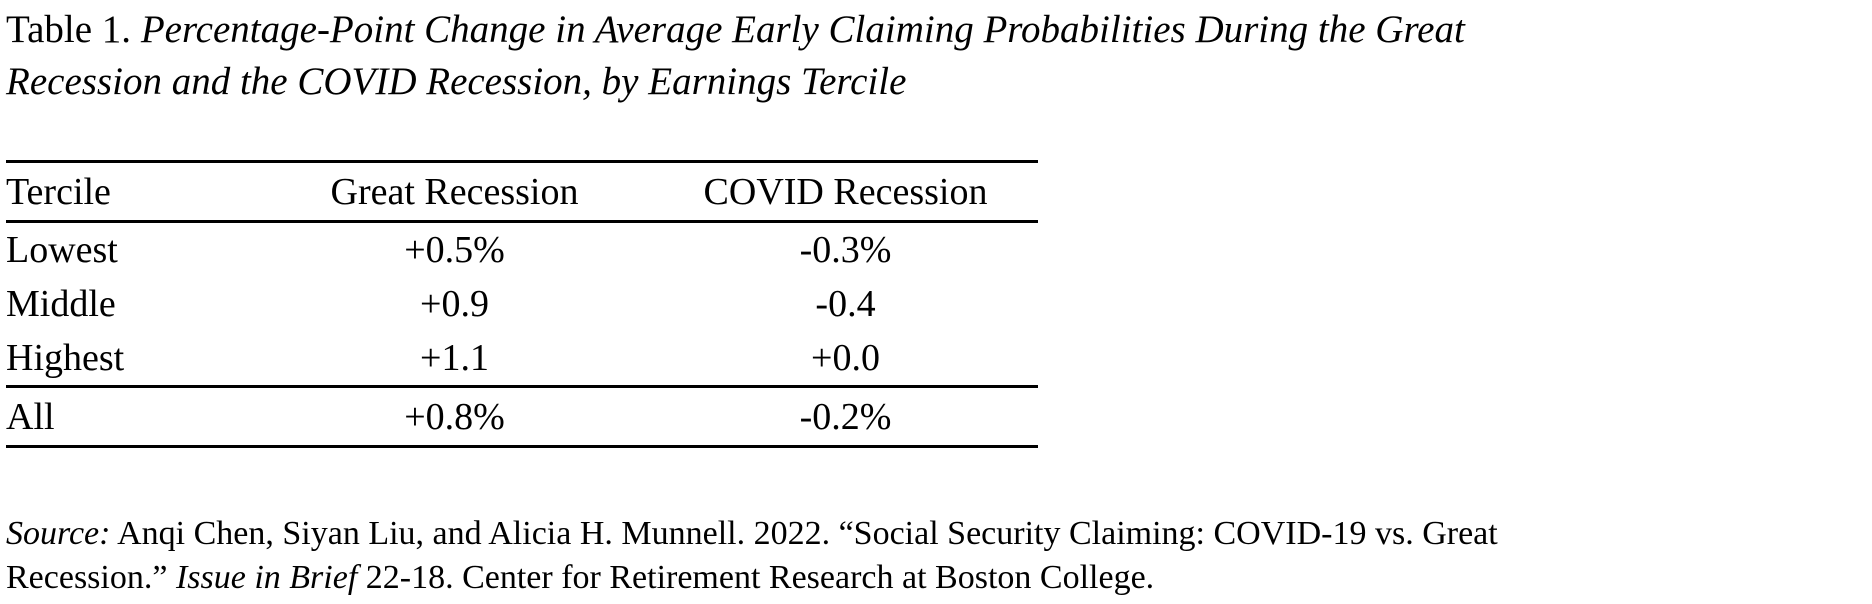 The width and height of the screenshot is (1872, 604). I want to click on source-publication-name: Issue in Brief, so click(266, 577).